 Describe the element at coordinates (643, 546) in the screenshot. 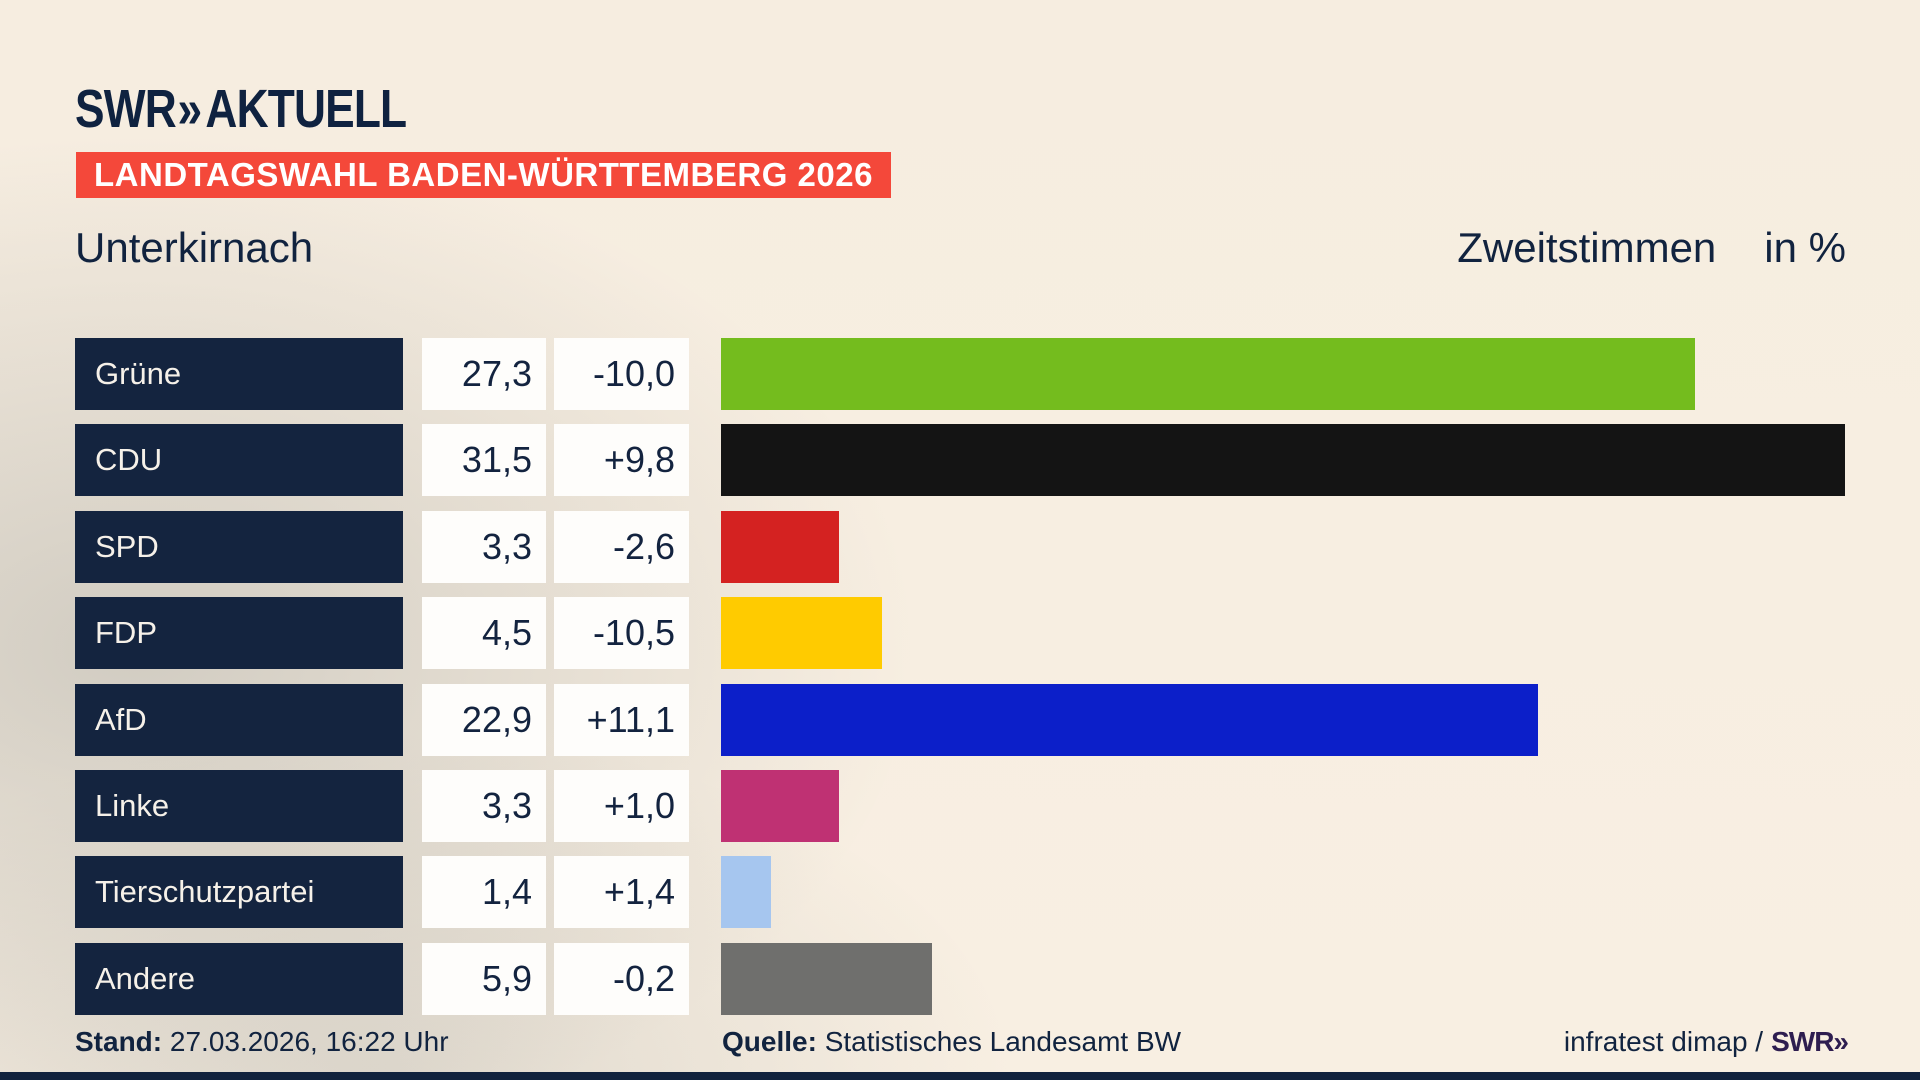

I see `party-diff: -2,6` at that location.